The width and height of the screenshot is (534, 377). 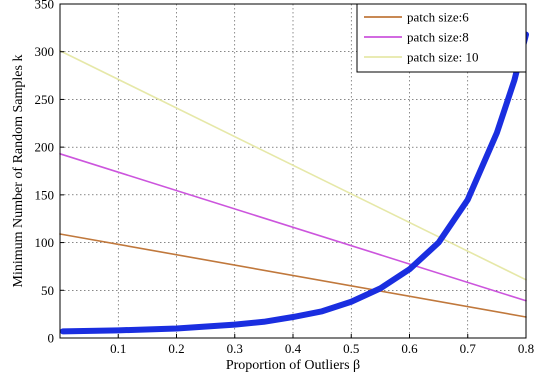 I want to click on x-tick-label: 0.4, so click(x=293, y=348).